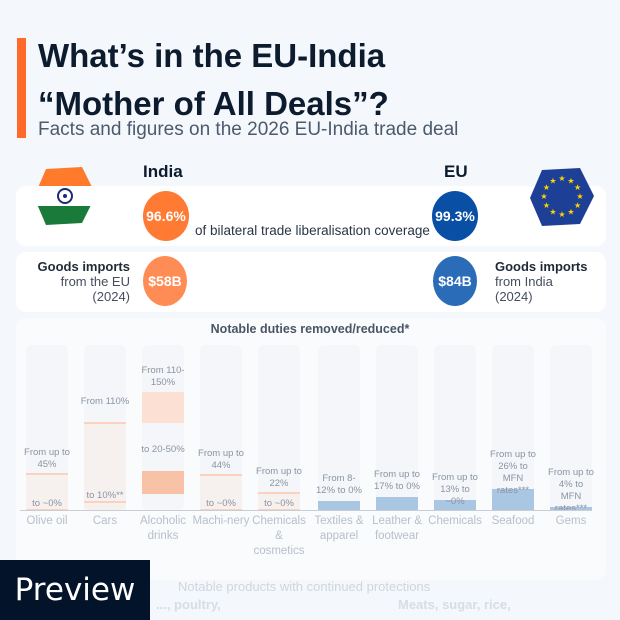  Describe the element at coordinates (75, 590) in the screenshot. I see `preview-badge: Preview` at that location.